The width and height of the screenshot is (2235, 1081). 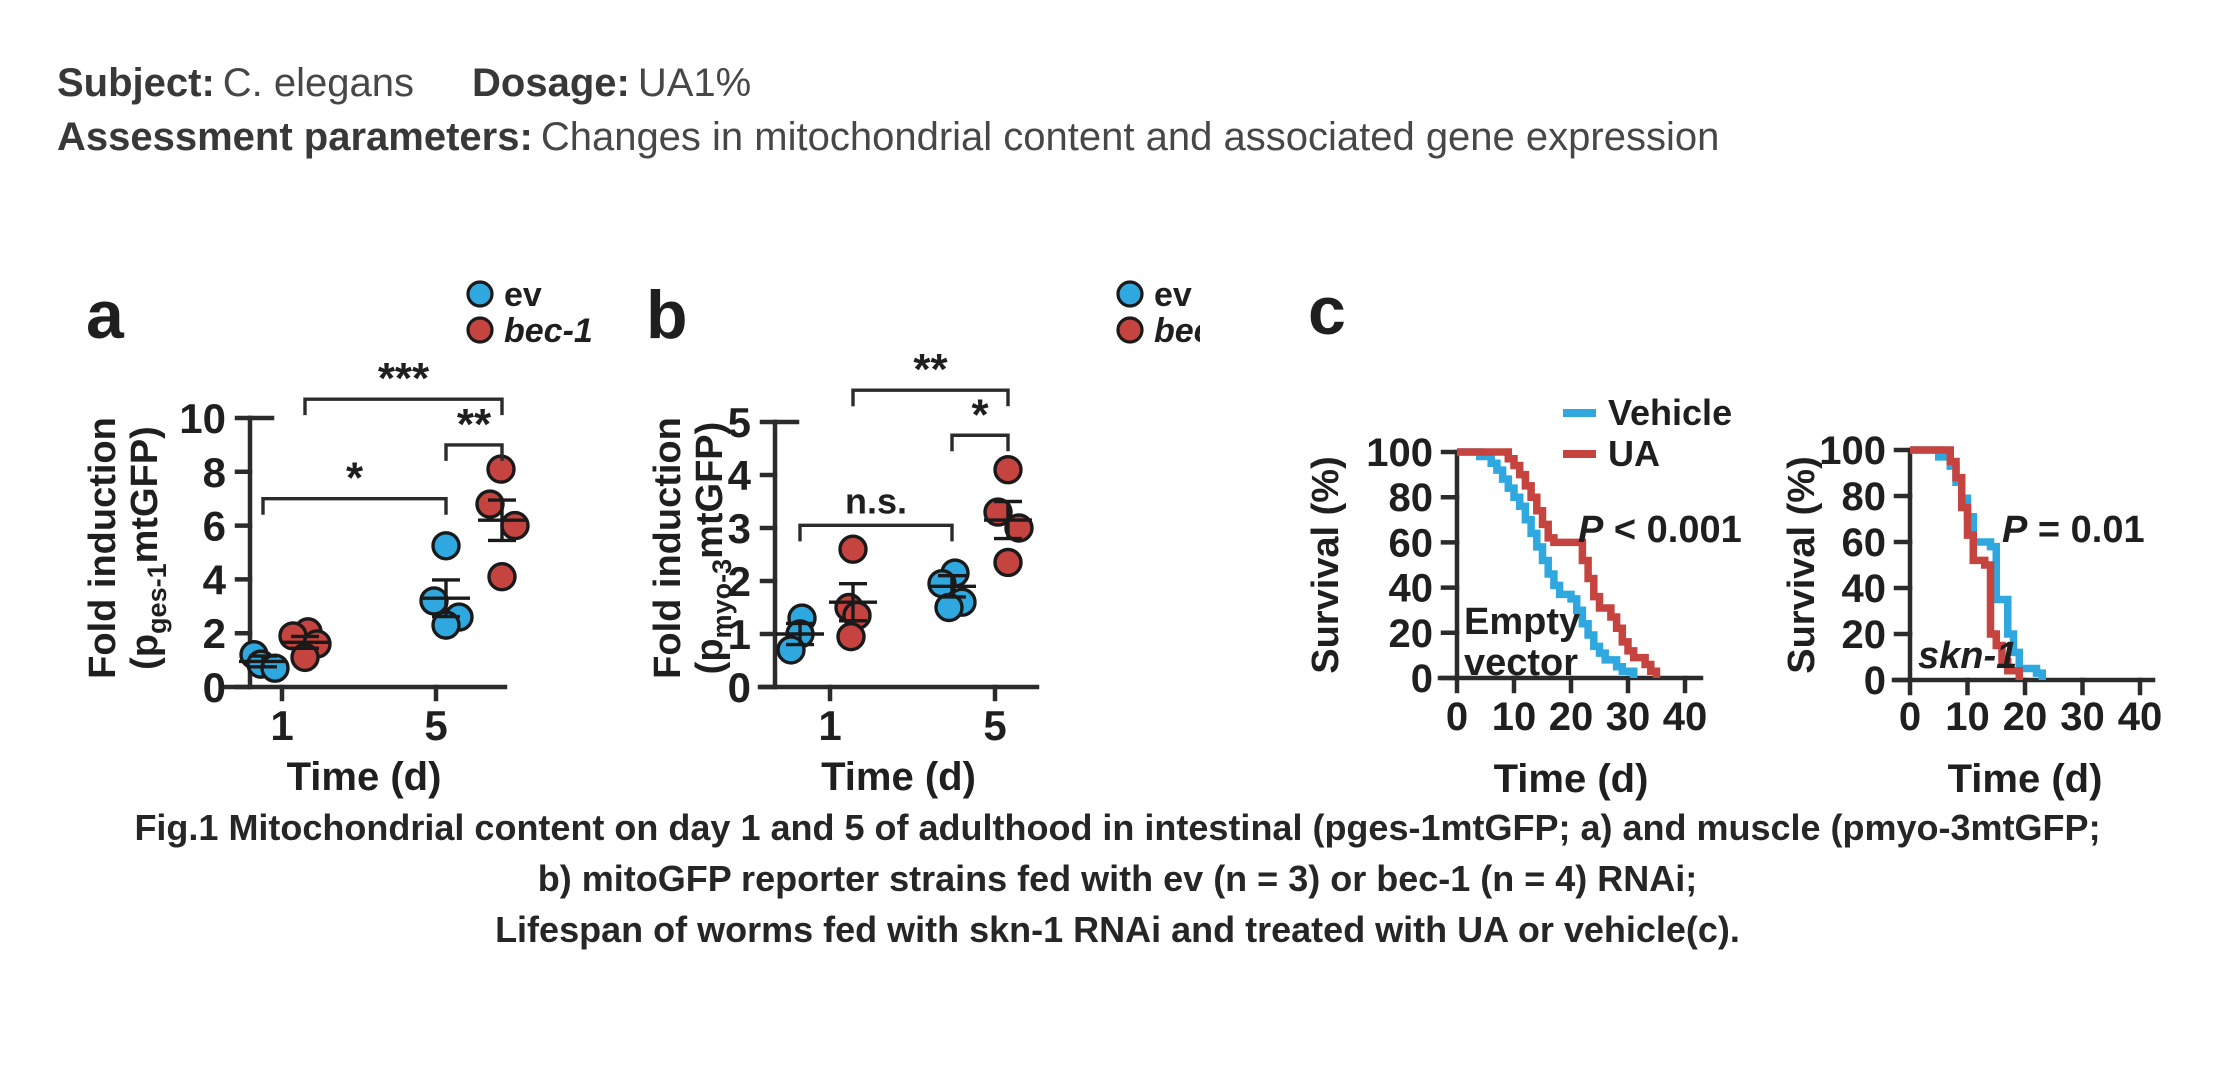 What do you see at coordinates (739, 581) in the screenshot?
I see `y-tick-label: 2` at bounding box center [739, 581].